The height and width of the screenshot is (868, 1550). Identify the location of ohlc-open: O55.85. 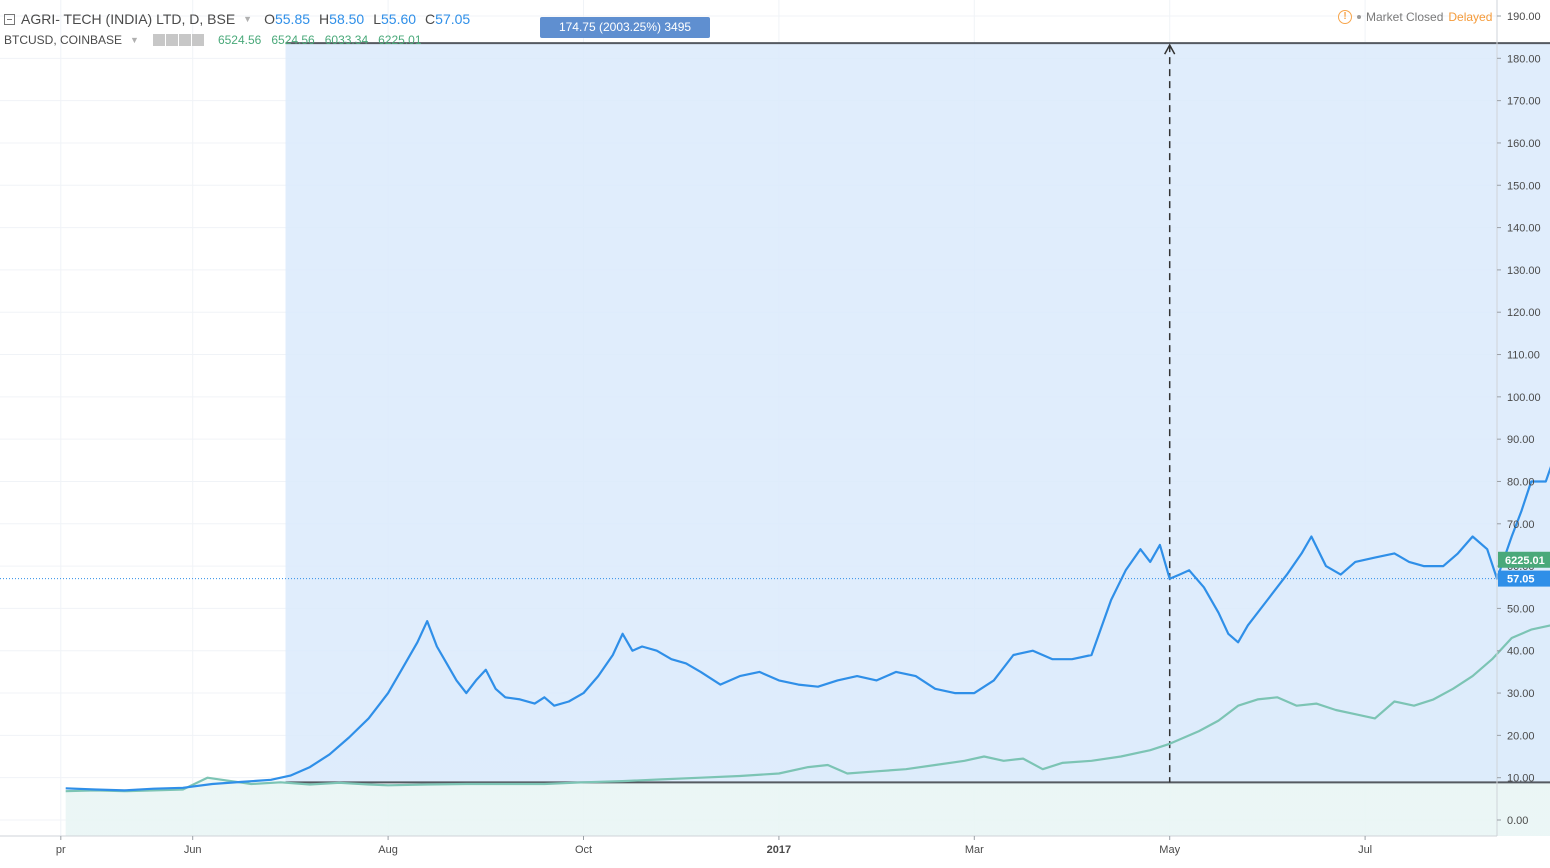
(287, 19).